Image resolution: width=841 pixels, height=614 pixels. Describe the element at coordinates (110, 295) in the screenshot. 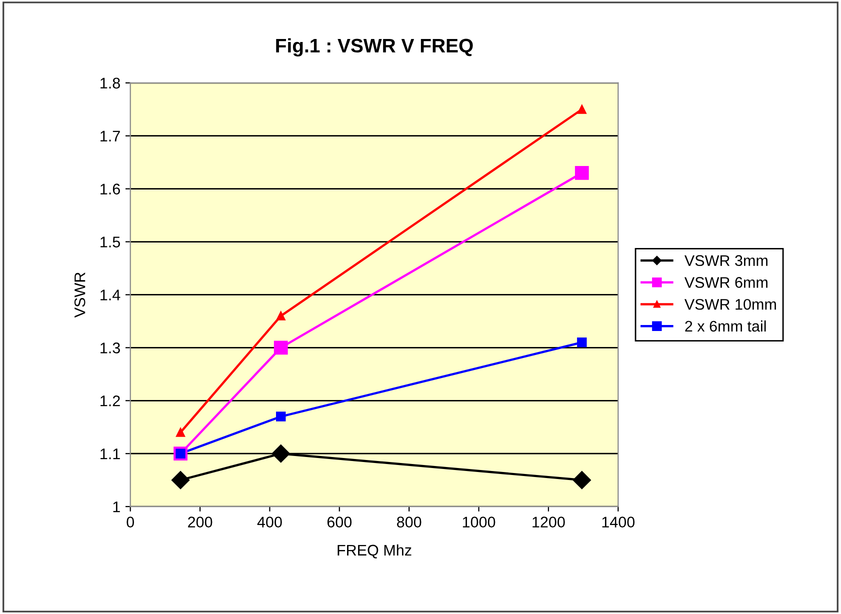

I see `y-tick-label: 1.4` at that location.